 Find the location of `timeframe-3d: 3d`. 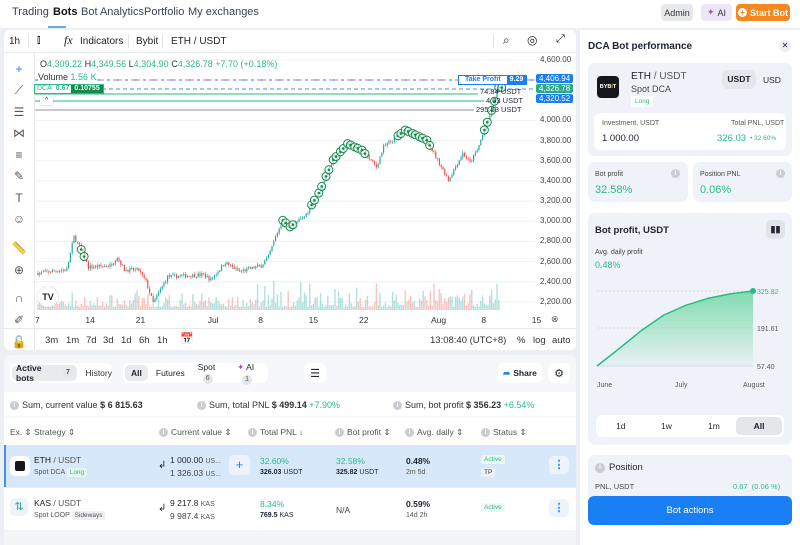

timeframe-3d: 3d is located at coordinates (108, 340).